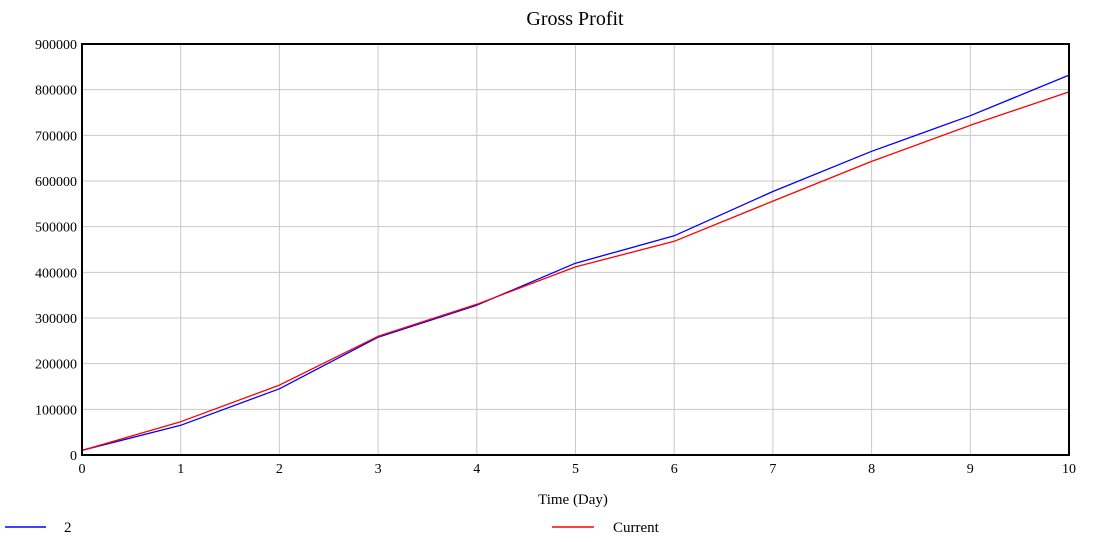 This screenshot has width=1097, height=542. What do you see at coordinates (674, 469) in the screenshot?
I see `x-tick-label: 6` at bounding box center [674, 469].